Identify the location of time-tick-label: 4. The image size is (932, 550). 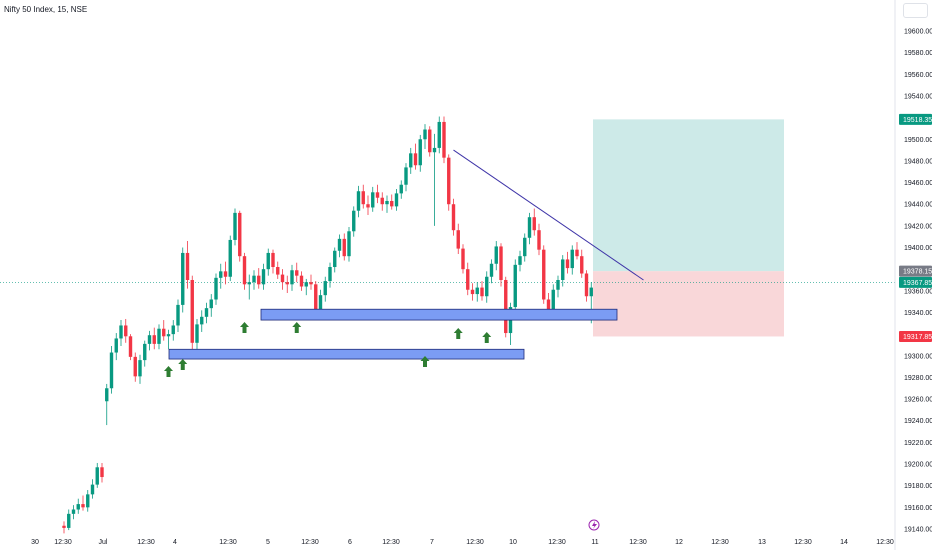
(175, 542).